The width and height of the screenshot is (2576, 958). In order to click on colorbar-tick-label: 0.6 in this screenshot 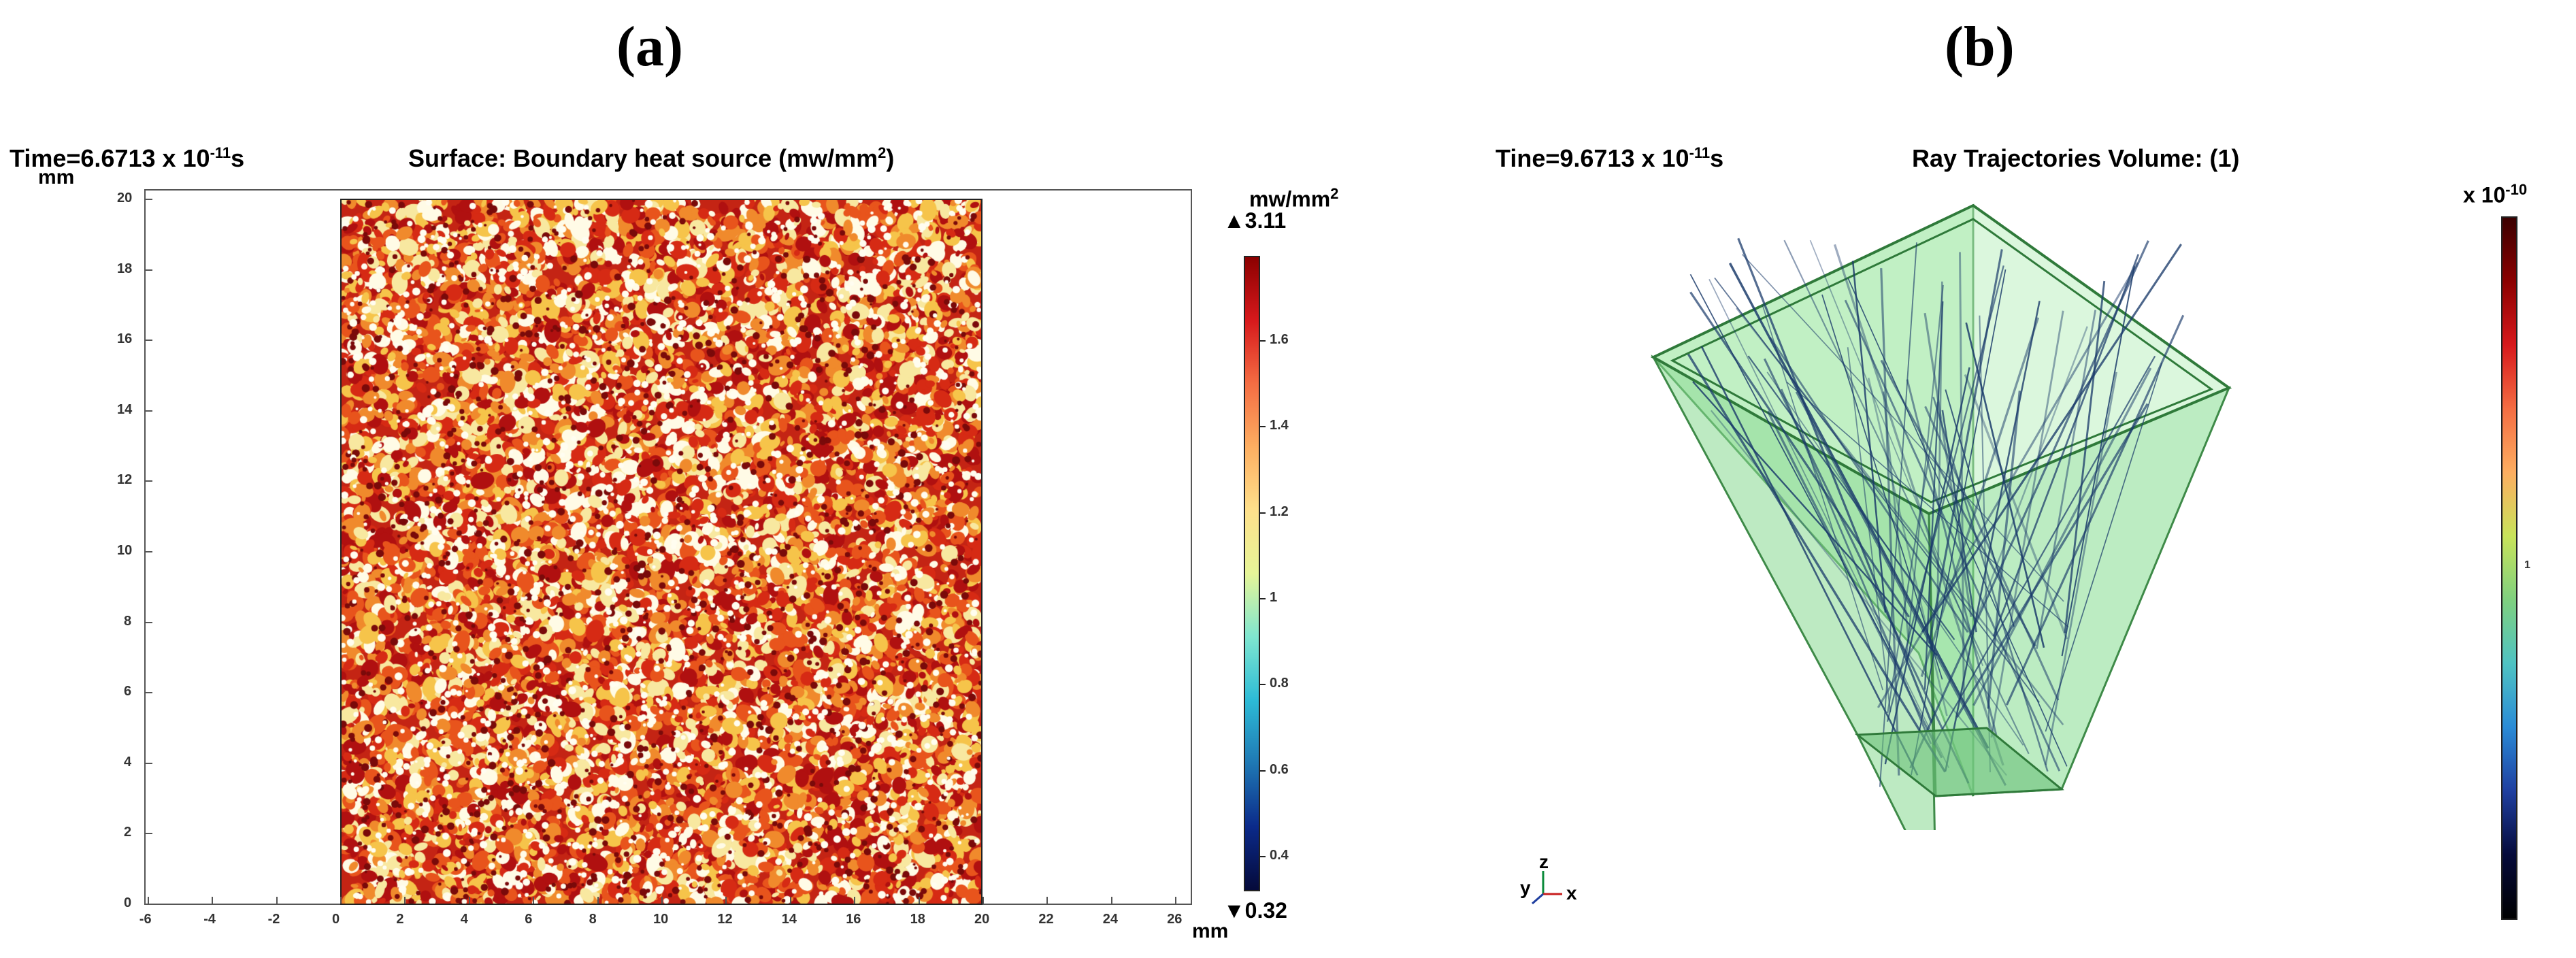, I will do `click(1280, 769)`.